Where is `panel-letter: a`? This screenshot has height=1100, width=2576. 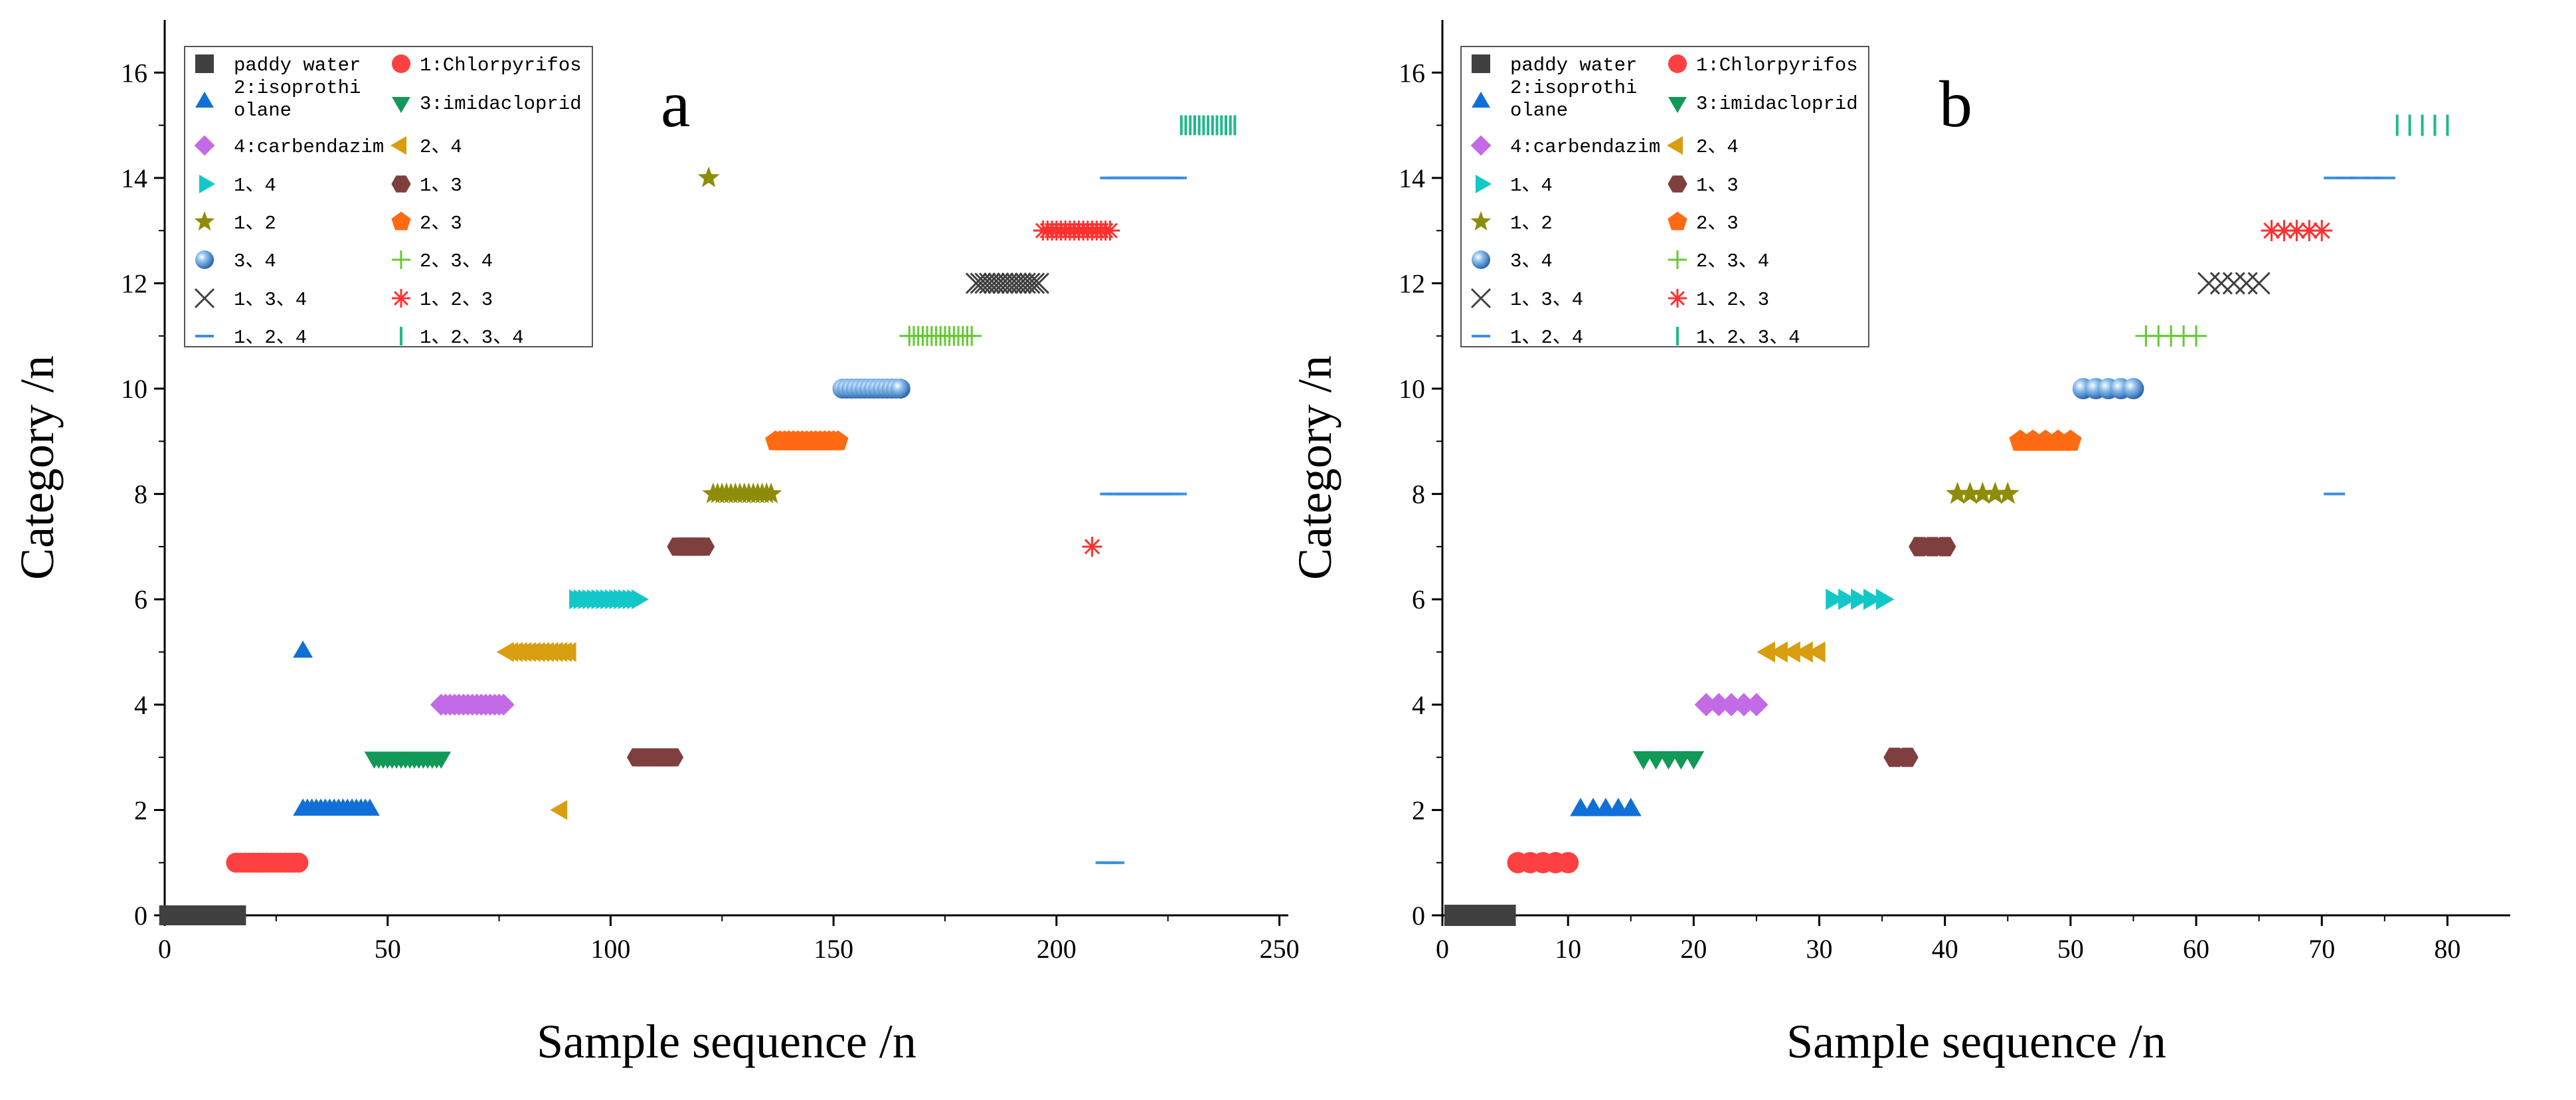
panel-letter: a is located at coordinates (675, 104).